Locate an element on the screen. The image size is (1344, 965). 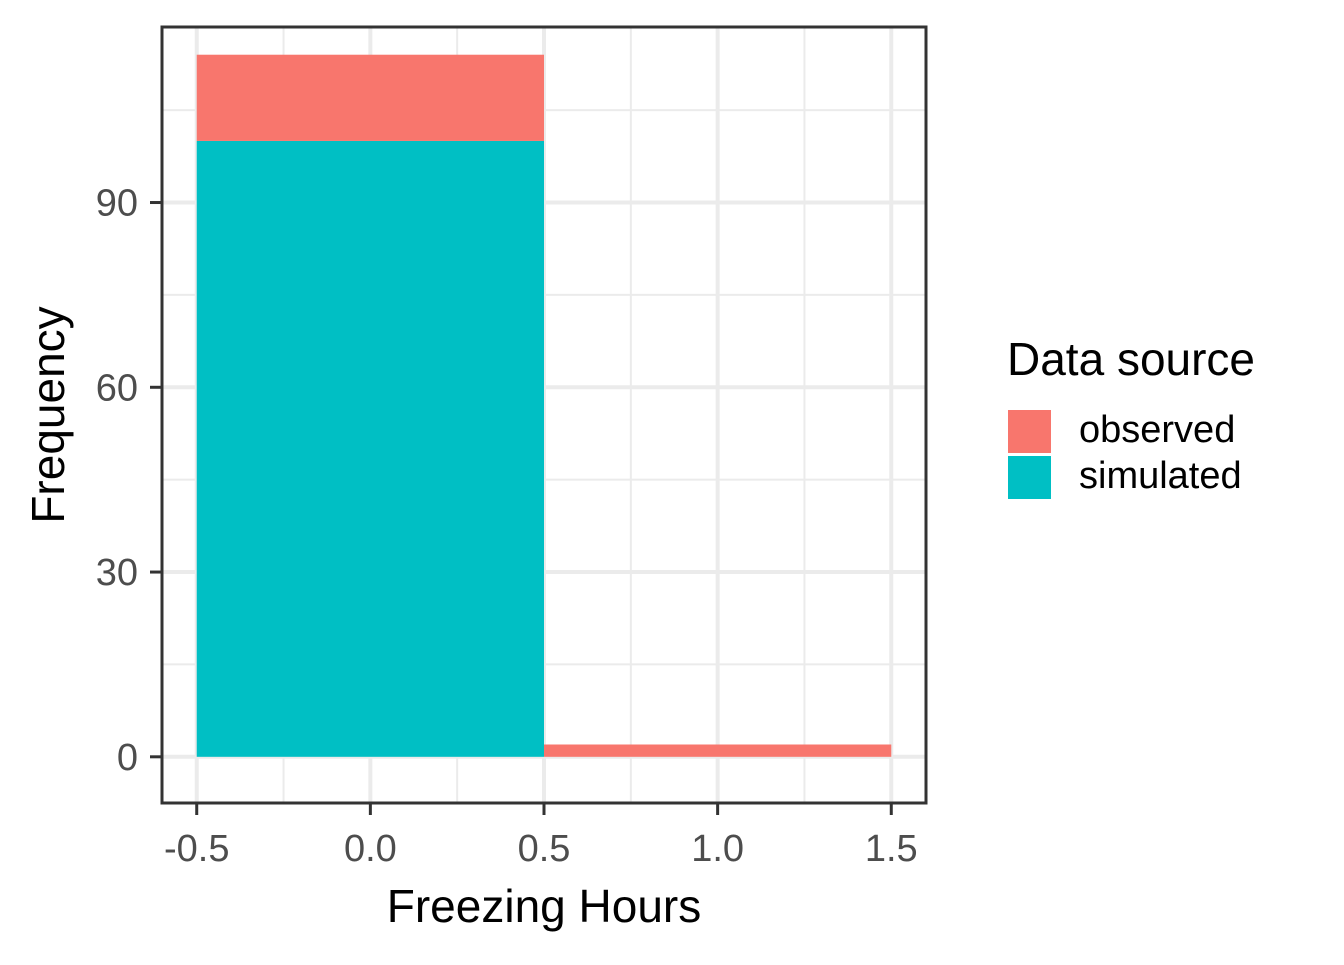
x-tick-label: 1.0 is located at coordinates (717, 849).